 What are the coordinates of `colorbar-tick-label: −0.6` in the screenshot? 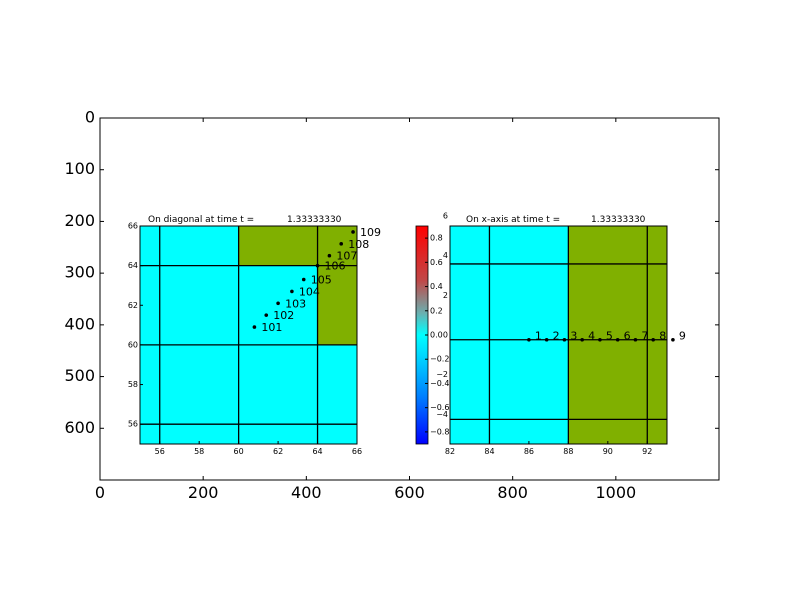 It's located at (439, 407).